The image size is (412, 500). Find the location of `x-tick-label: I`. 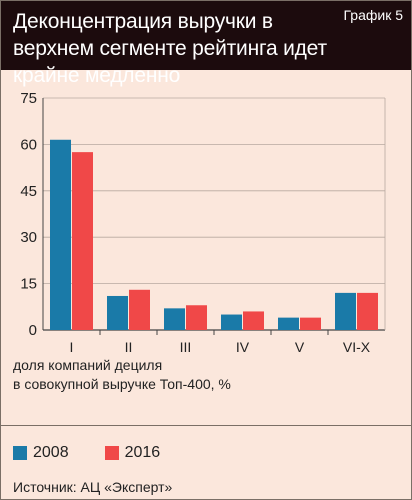

x-tick-label: I is located at coordinates (72, 347).